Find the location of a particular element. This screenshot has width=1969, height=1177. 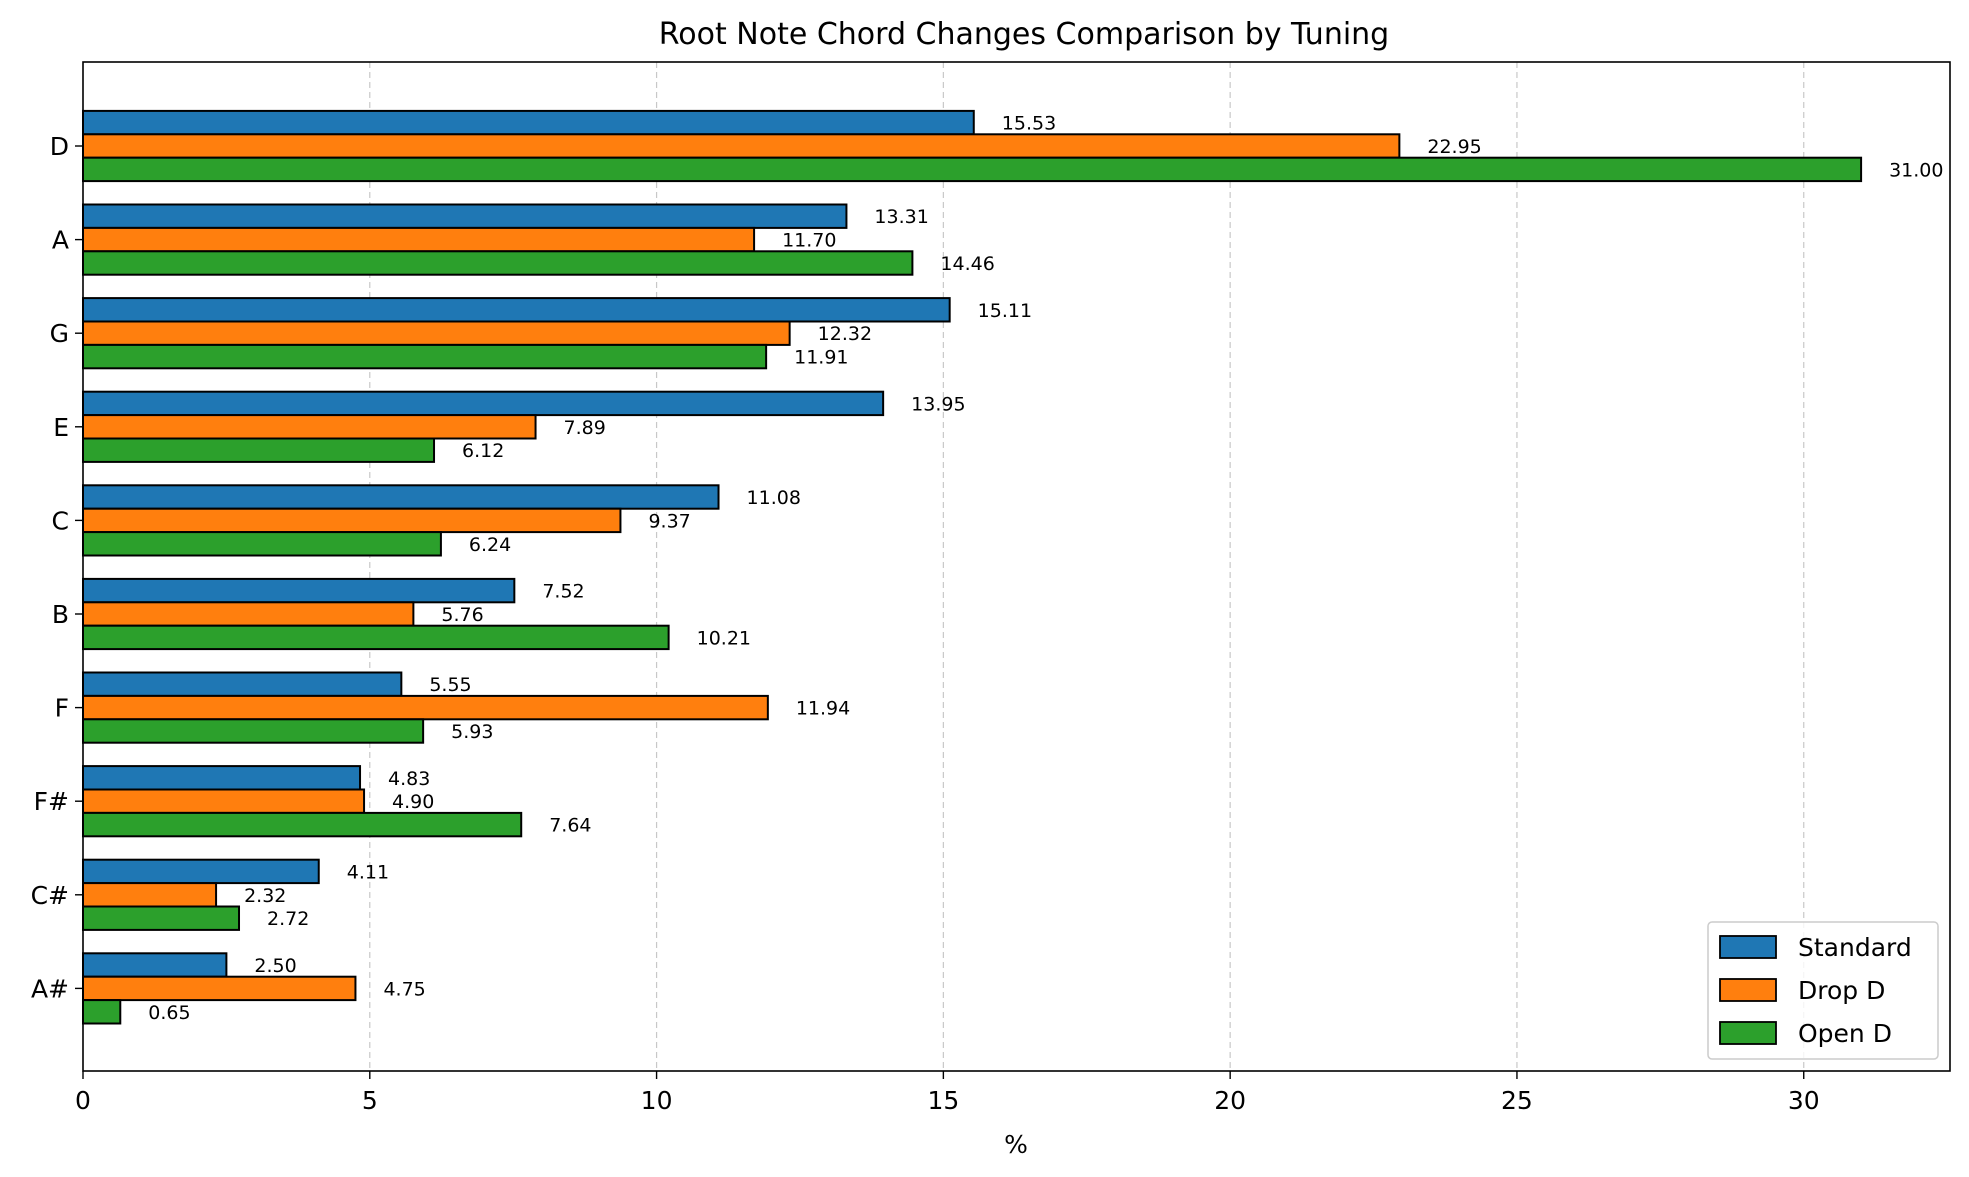

y-tick-label: E is located at coordinates (61, 427).